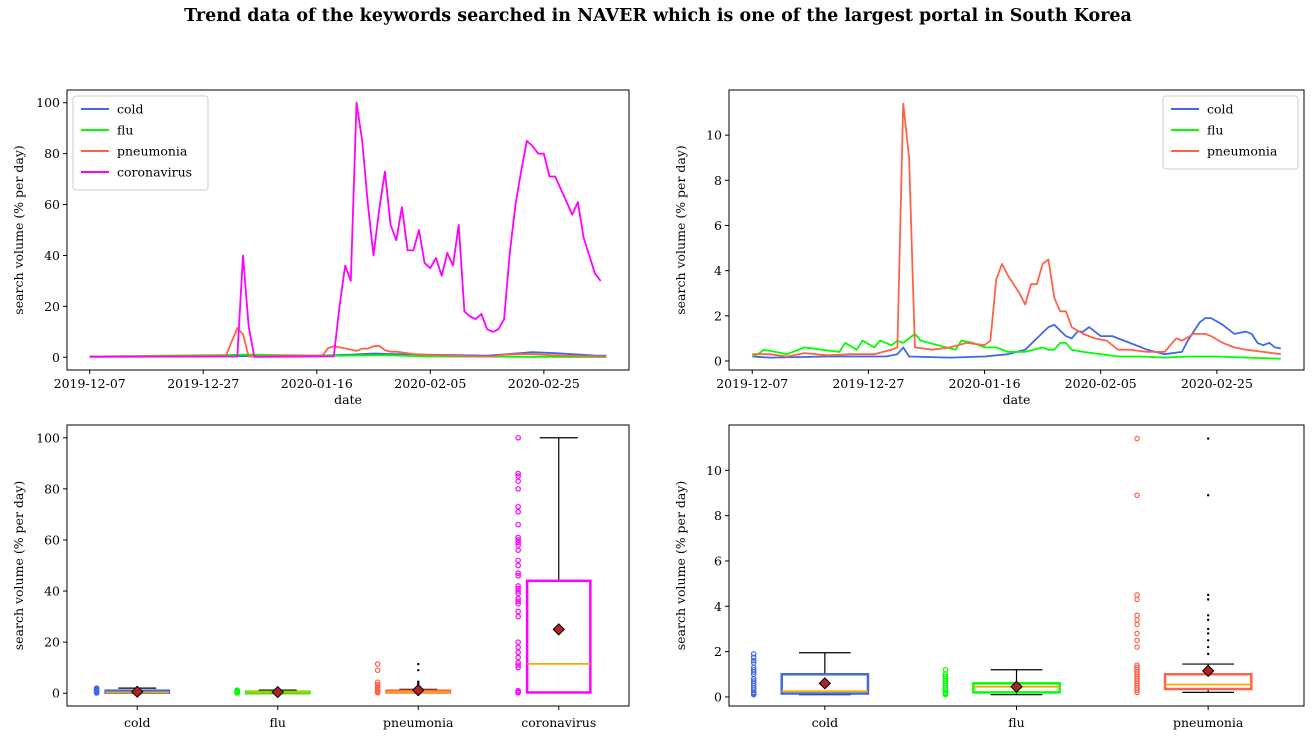 Image resolution: width=1316 pixels, height=739 pixels. What do you see at coordinates (718, 651) in the screenshot?
I see `y-tick-label: 2` at bounding box center [718, 651].